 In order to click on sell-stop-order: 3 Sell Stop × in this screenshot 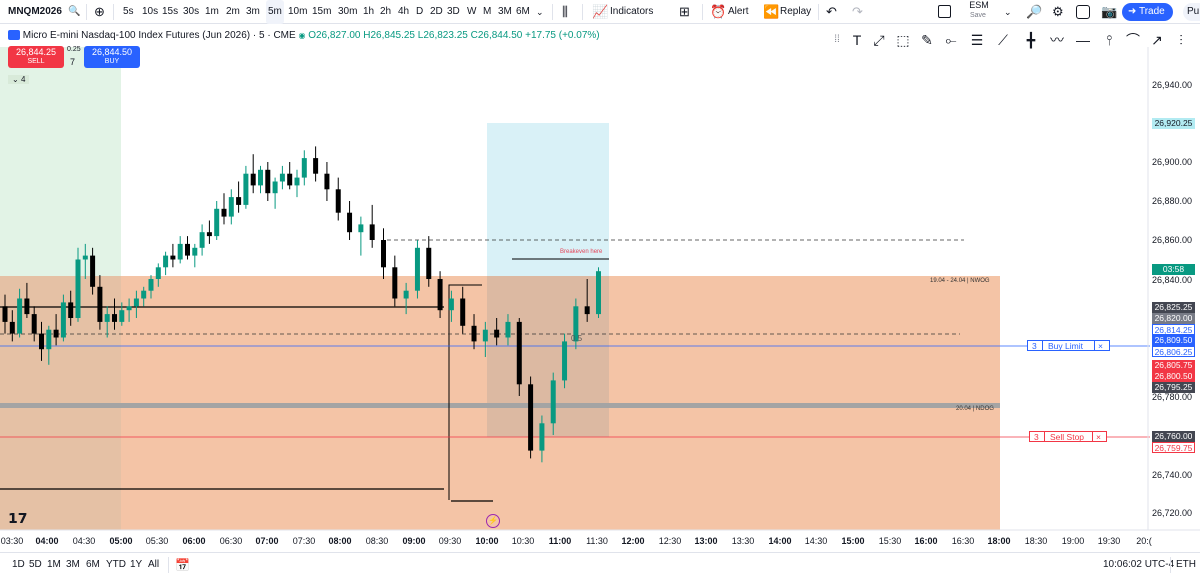, I will do `click(1068, 436)`.